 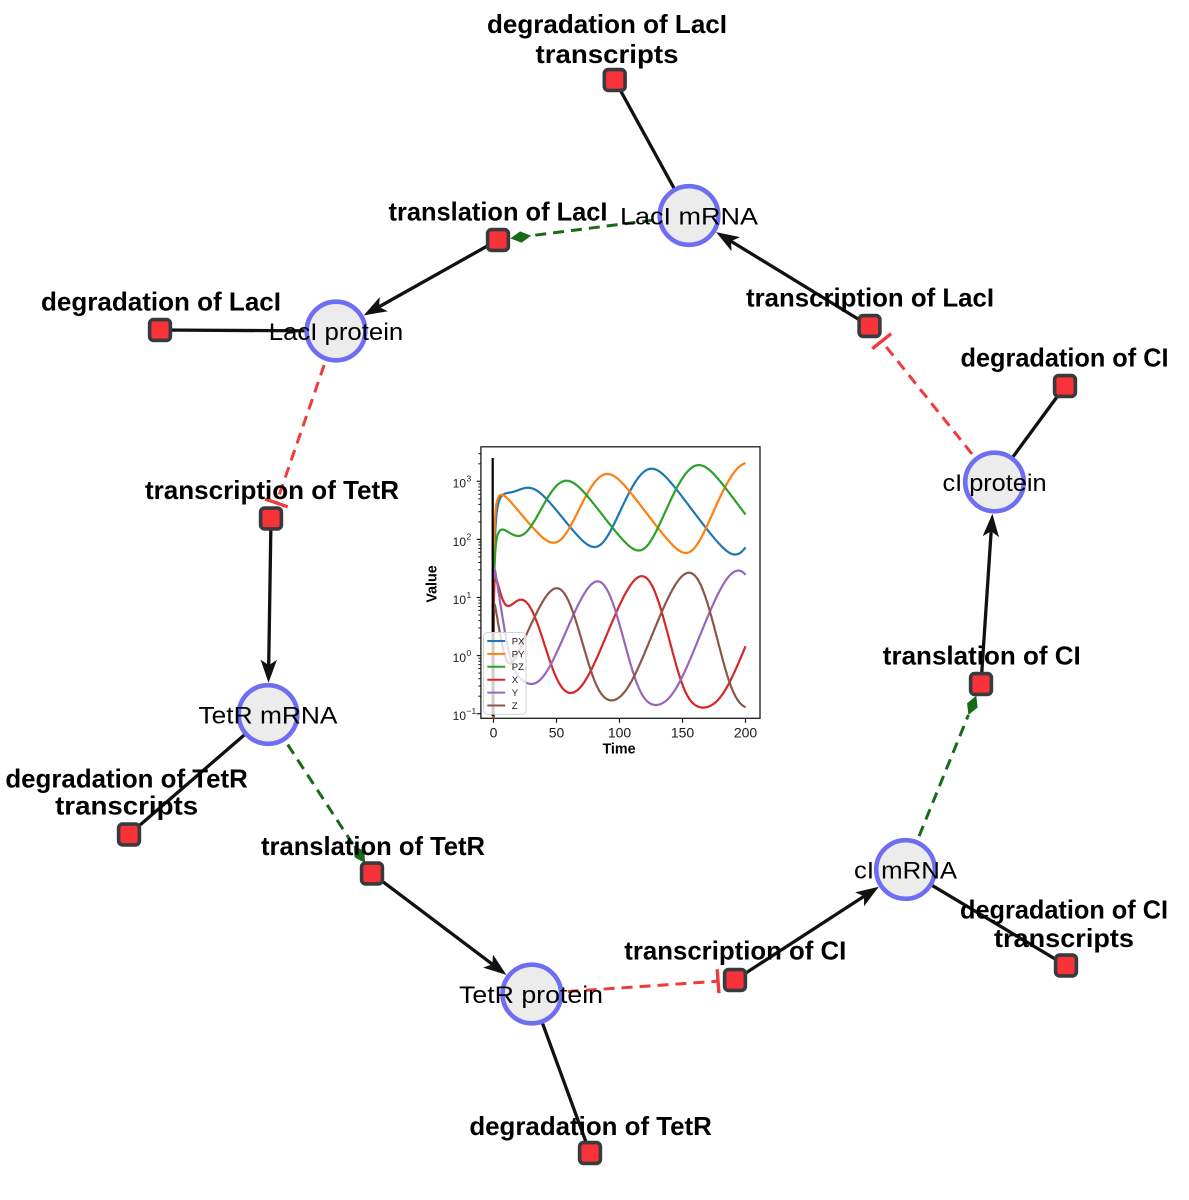 What do you see at coordinates (469, 537) in the screenshot?
I see `svg-text: 2` at bounding box center [469, 537].